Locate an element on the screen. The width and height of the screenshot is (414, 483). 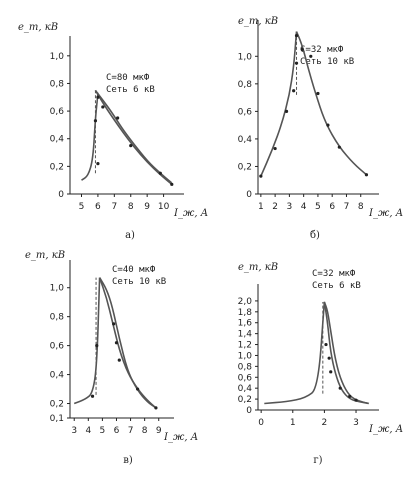
panel-2-y-tick-label: 0,8 is located at coordinates (245, 85).